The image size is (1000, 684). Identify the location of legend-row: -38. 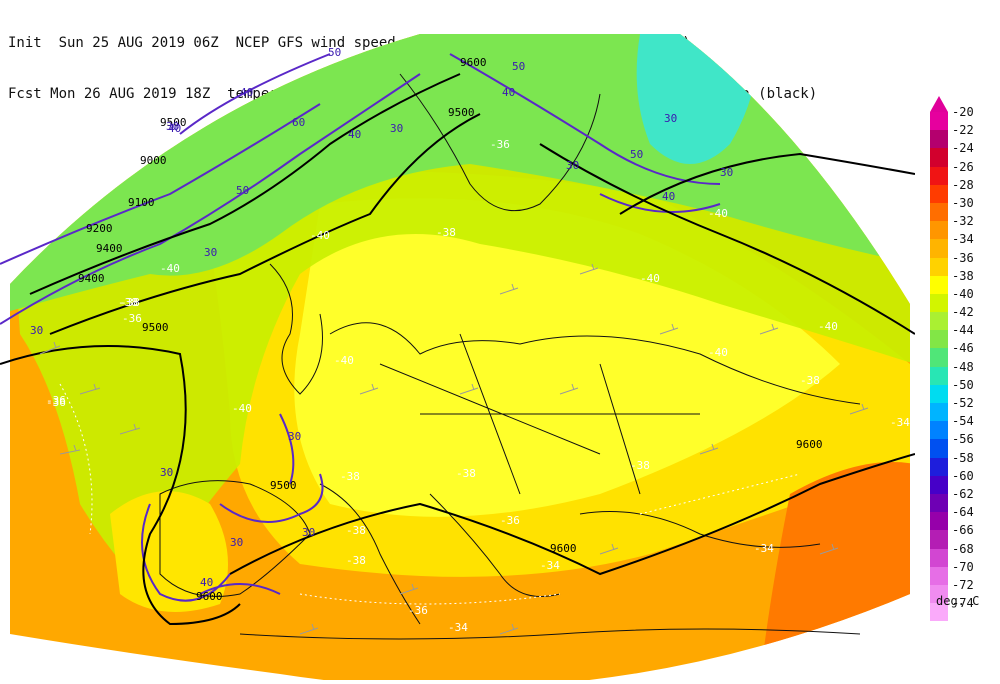
(964, 281).